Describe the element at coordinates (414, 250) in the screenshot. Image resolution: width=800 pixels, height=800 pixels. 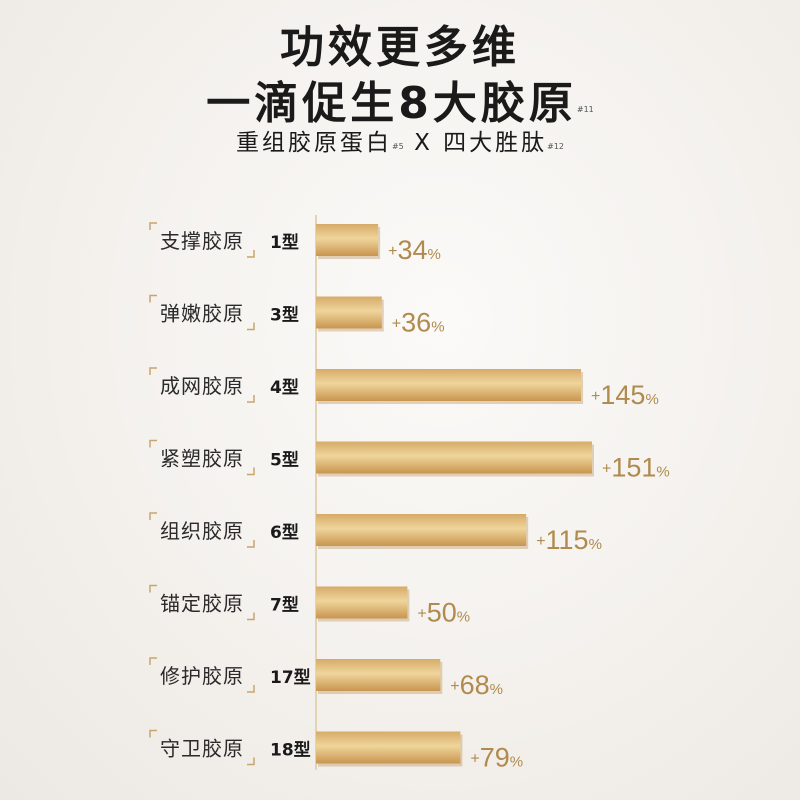
I see `value-label: +34%` at that location.